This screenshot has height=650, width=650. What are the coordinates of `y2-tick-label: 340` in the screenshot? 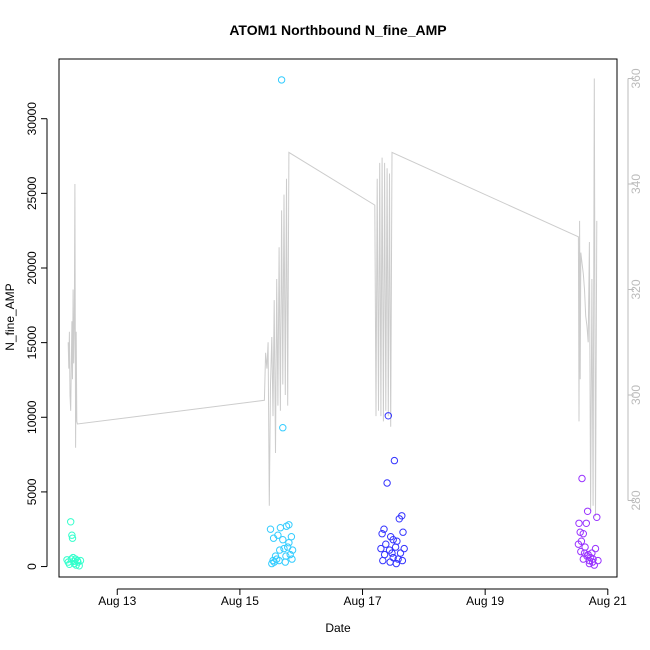 It's located at (636, 184).